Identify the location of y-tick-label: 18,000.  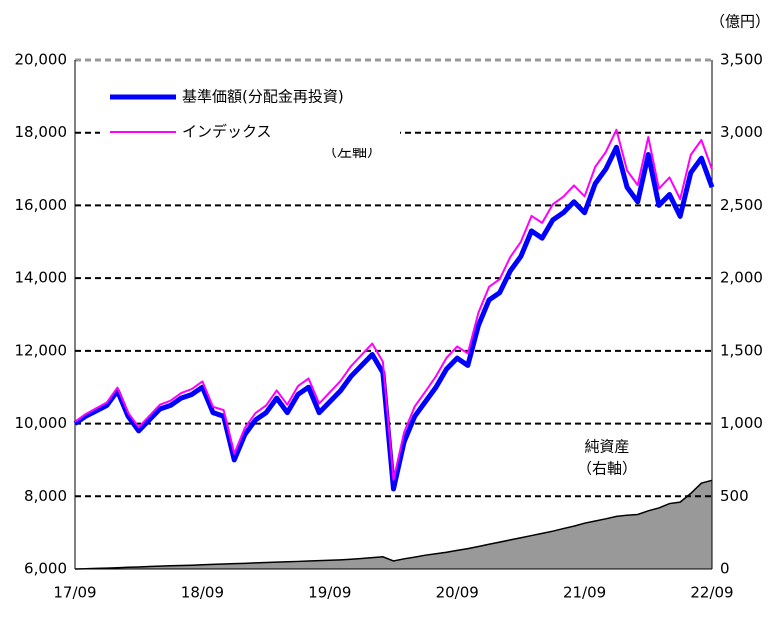
(41, 132).